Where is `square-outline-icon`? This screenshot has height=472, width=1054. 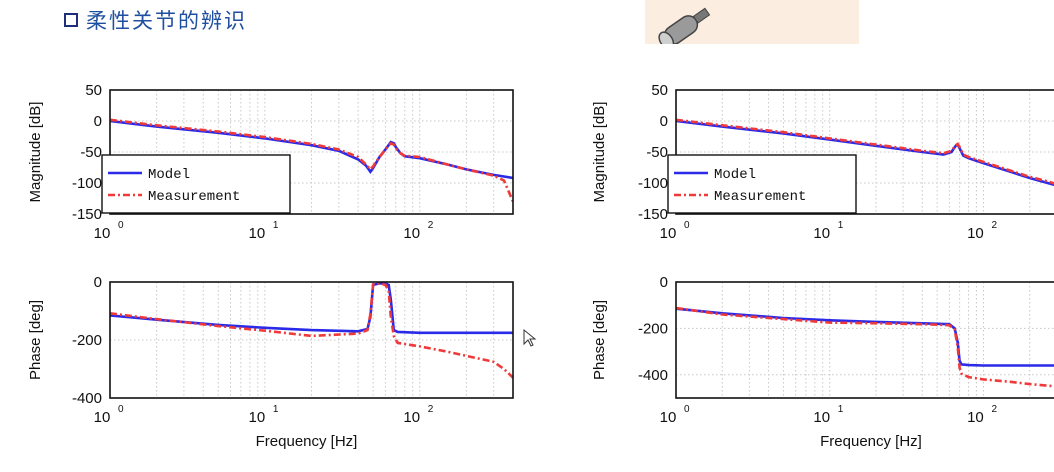 square-outline-icon is located at coordinates (71, 20).